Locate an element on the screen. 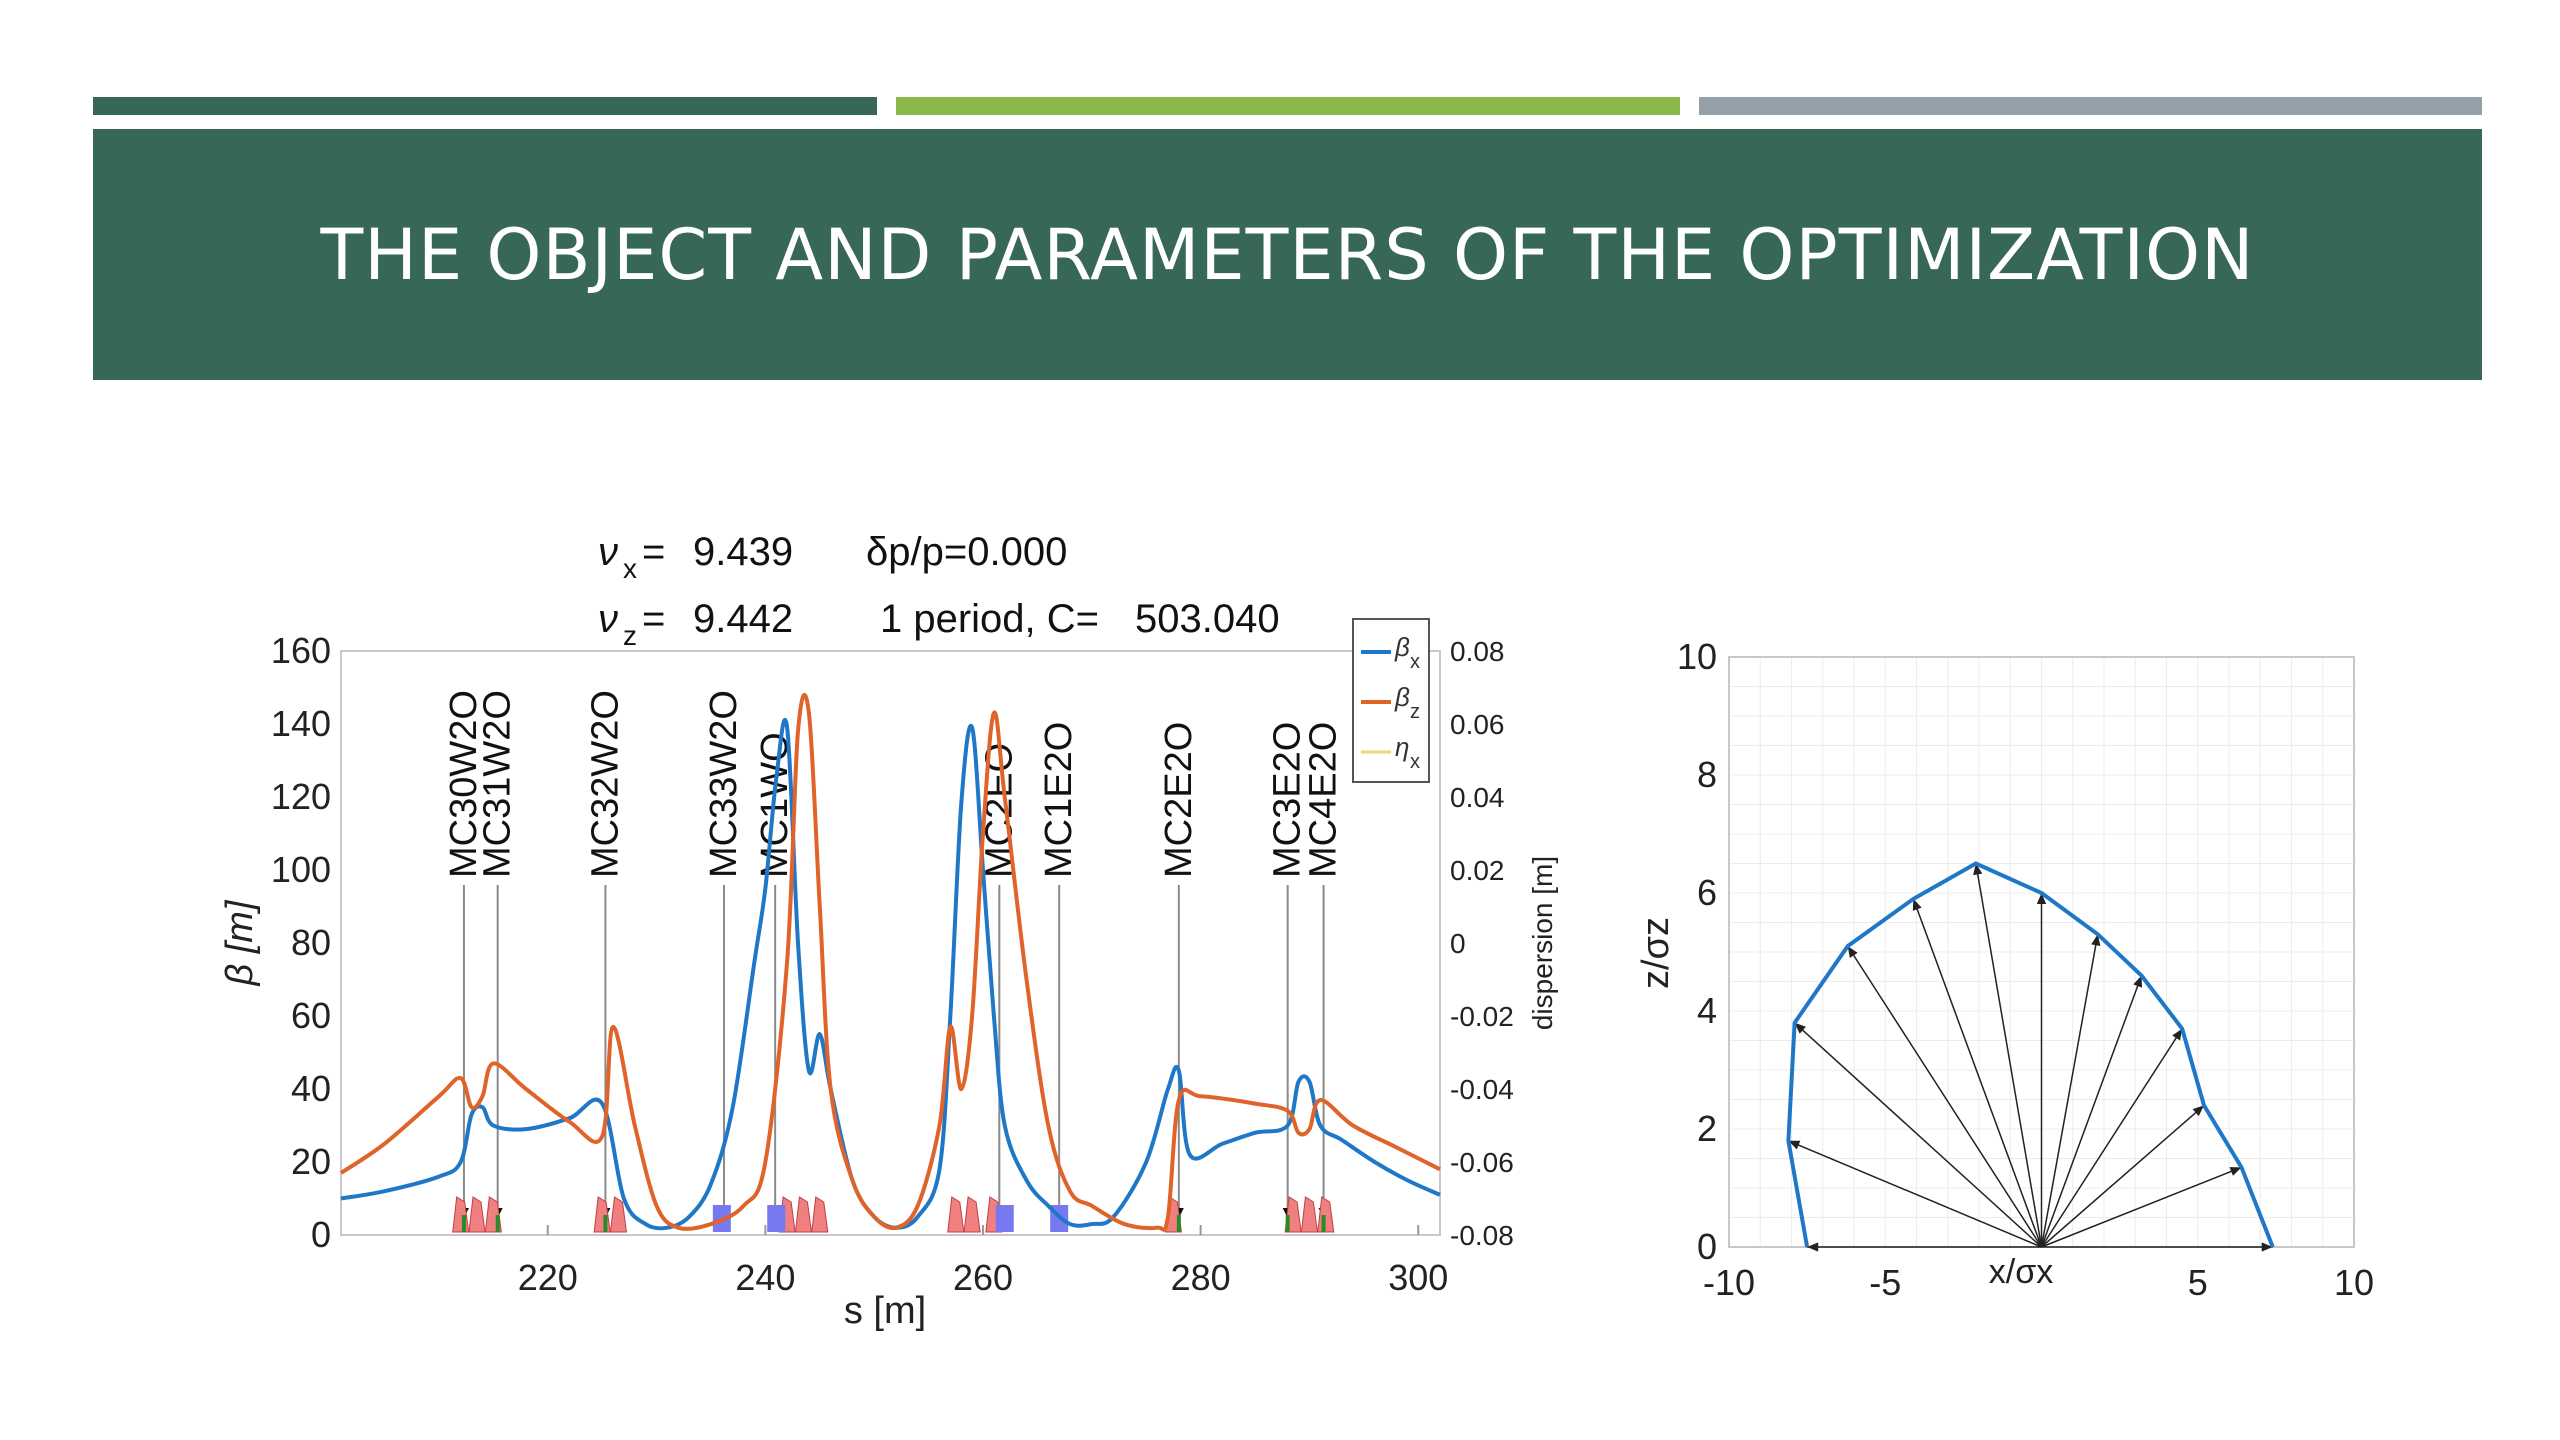 This screenshot has height=1440, width=2560. legend-sub-betax: x is located at coordinates (1415, 662).